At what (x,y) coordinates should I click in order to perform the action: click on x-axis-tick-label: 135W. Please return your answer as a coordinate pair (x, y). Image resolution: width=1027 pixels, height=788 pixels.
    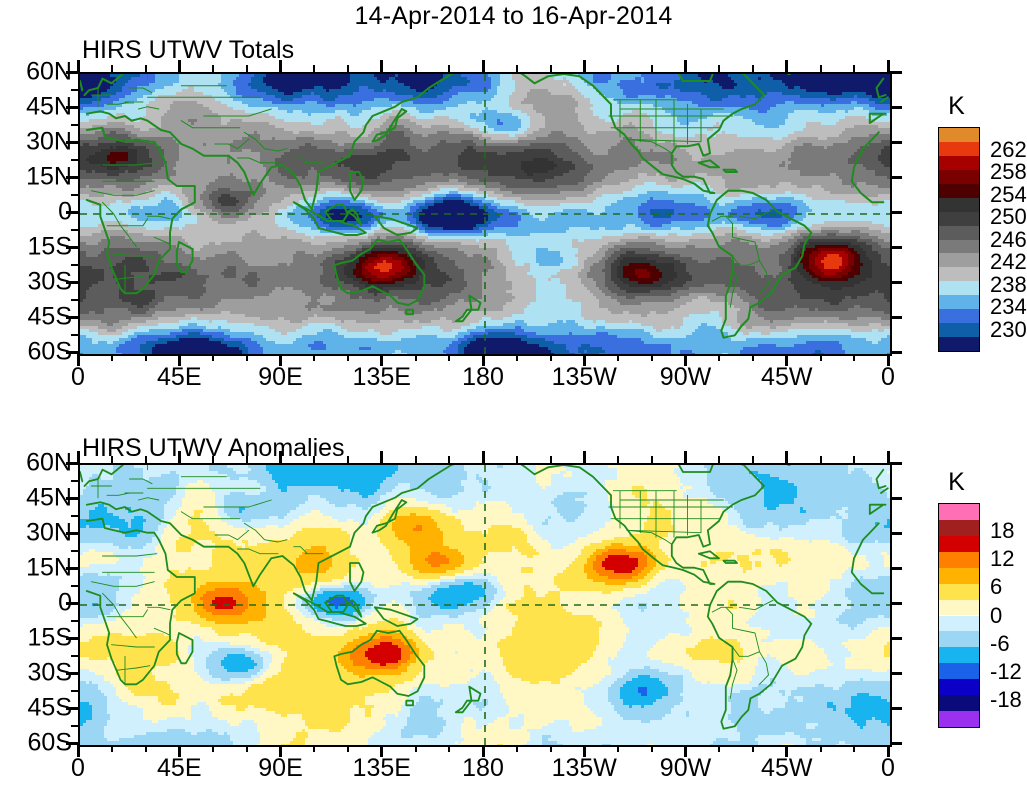
    Looking at the image, I should click on (584, 768).